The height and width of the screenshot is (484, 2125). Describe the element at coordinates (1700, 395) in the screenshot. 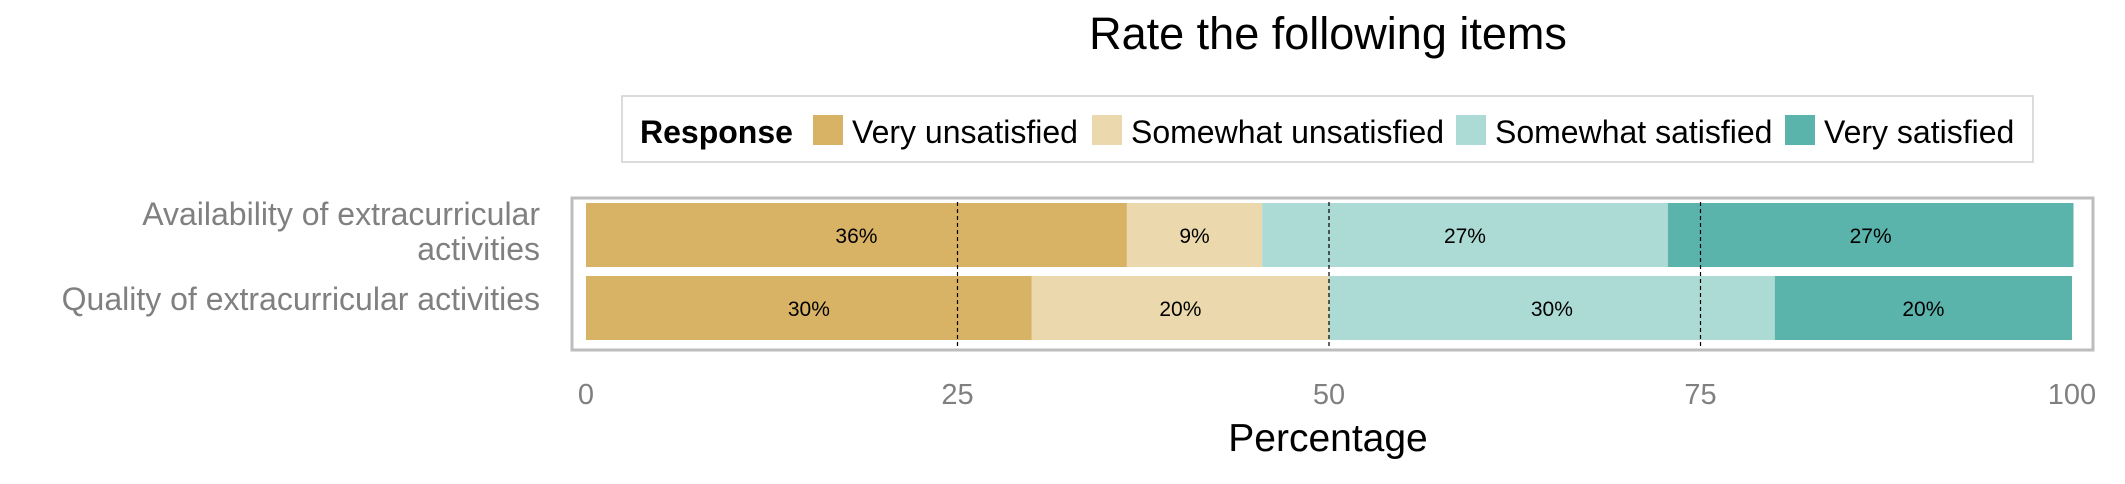

I see `x-tick-label: 75` at that location.